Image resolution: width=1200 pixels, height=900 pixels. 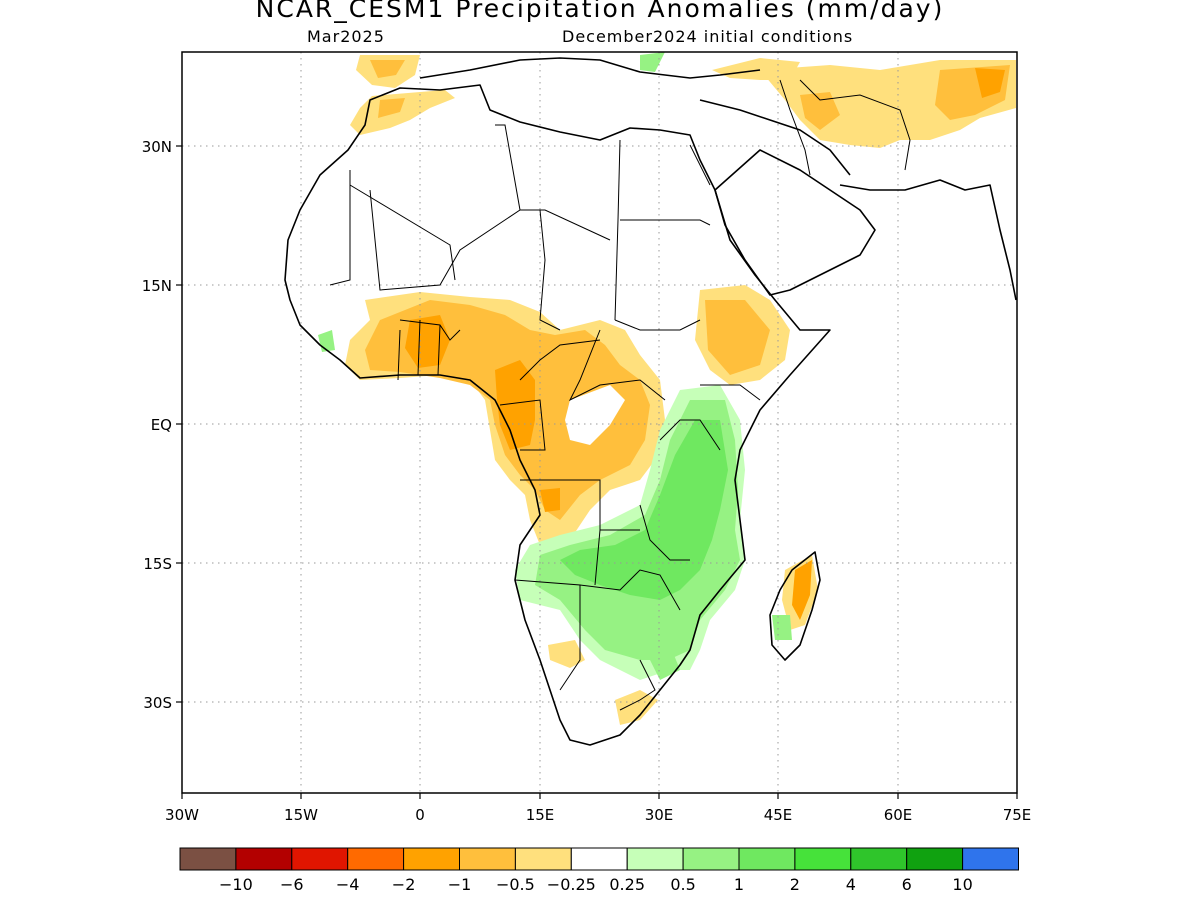 What do you see at coordinates (157, 703) in the screenshot?
I see `lat-tick-30s: 30S` at bounding box center [157, 703].